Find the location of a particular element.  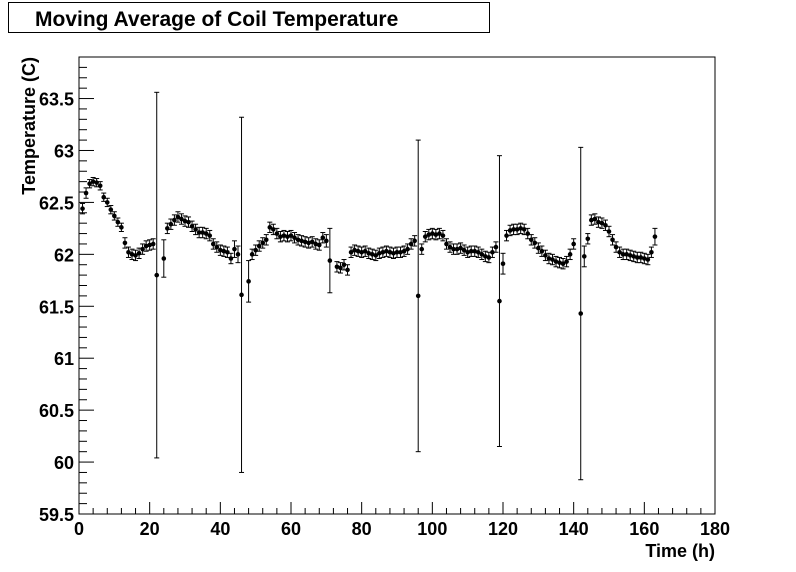

chart-title-box: Moving Average of Coil Temperature is located at coordinates (249, 17).